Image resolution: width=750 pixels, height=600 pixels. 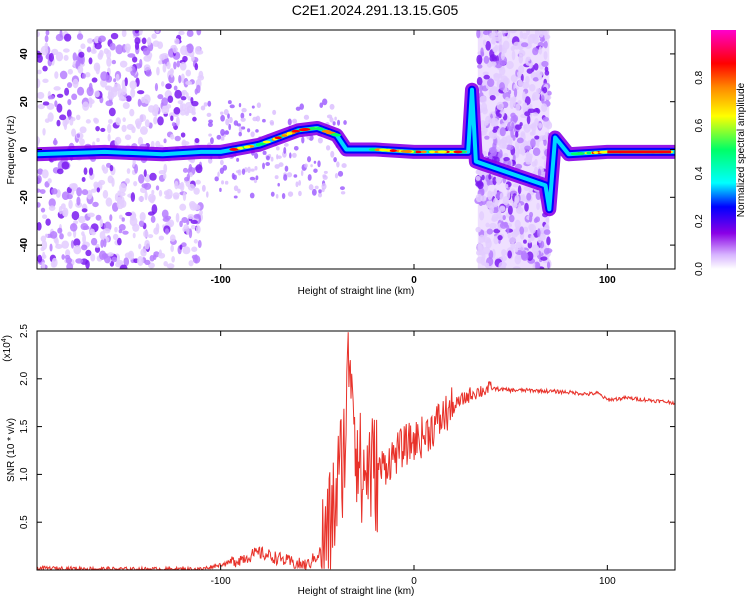 What do you see at coordinates (24, 149) in the screenshot?
I see `spectrogram-y-tick-label: 0` at bounding box center [24, 149].